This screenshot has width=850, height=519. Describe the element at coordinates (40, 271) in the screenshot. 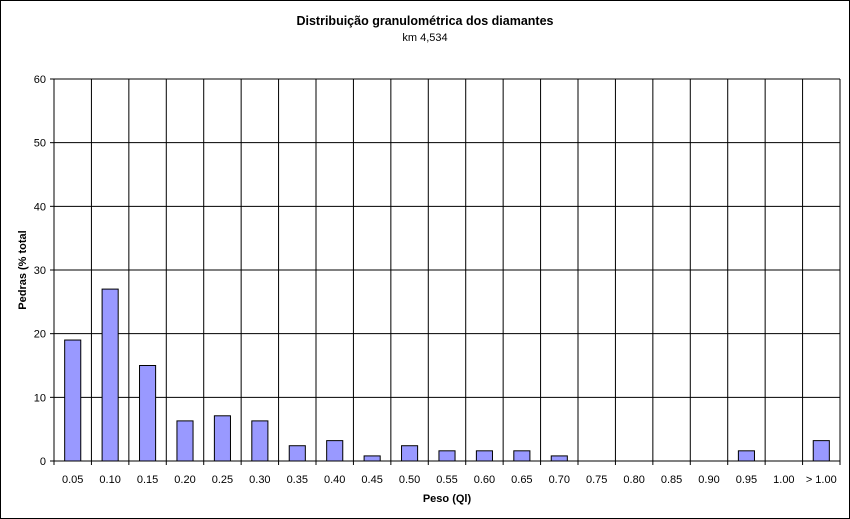

I see `y-tick-label: 30` at that location.